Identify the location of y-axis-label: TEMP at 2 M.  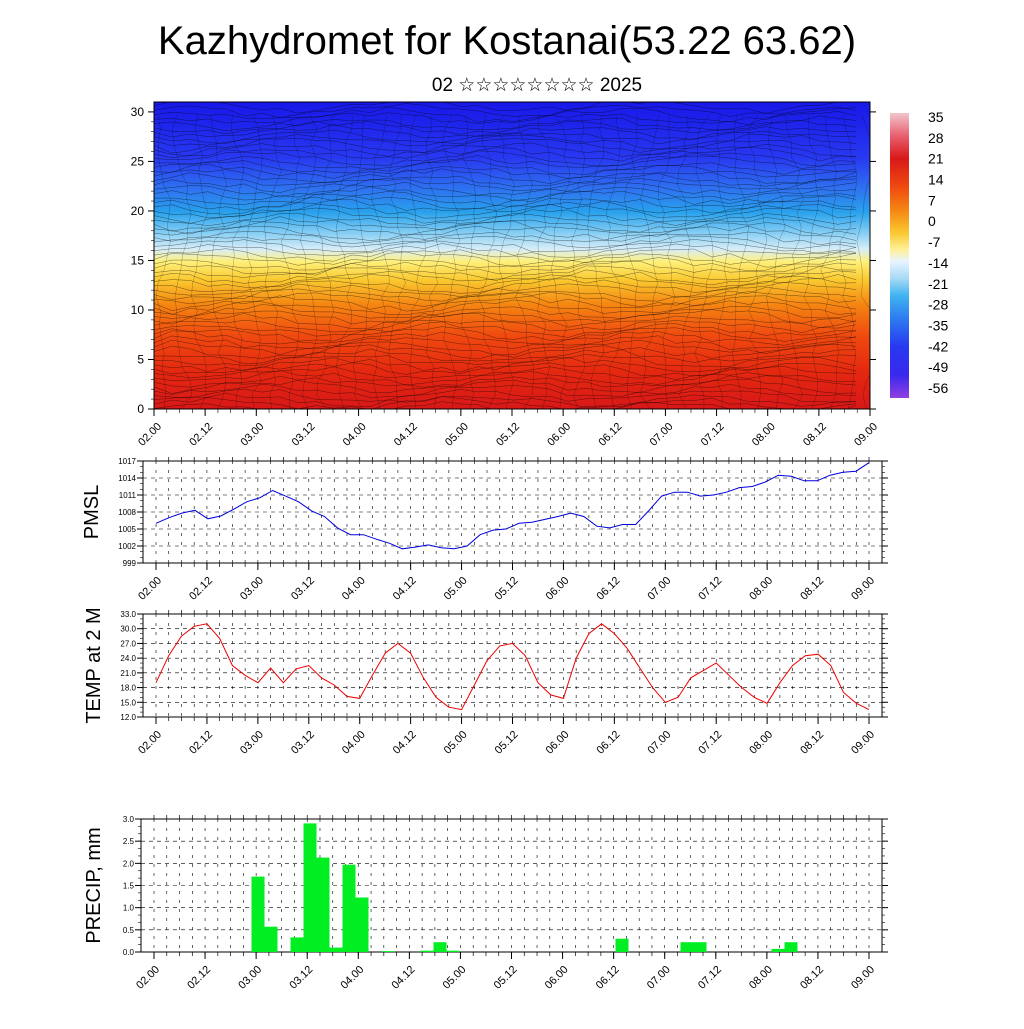
(94, 665).